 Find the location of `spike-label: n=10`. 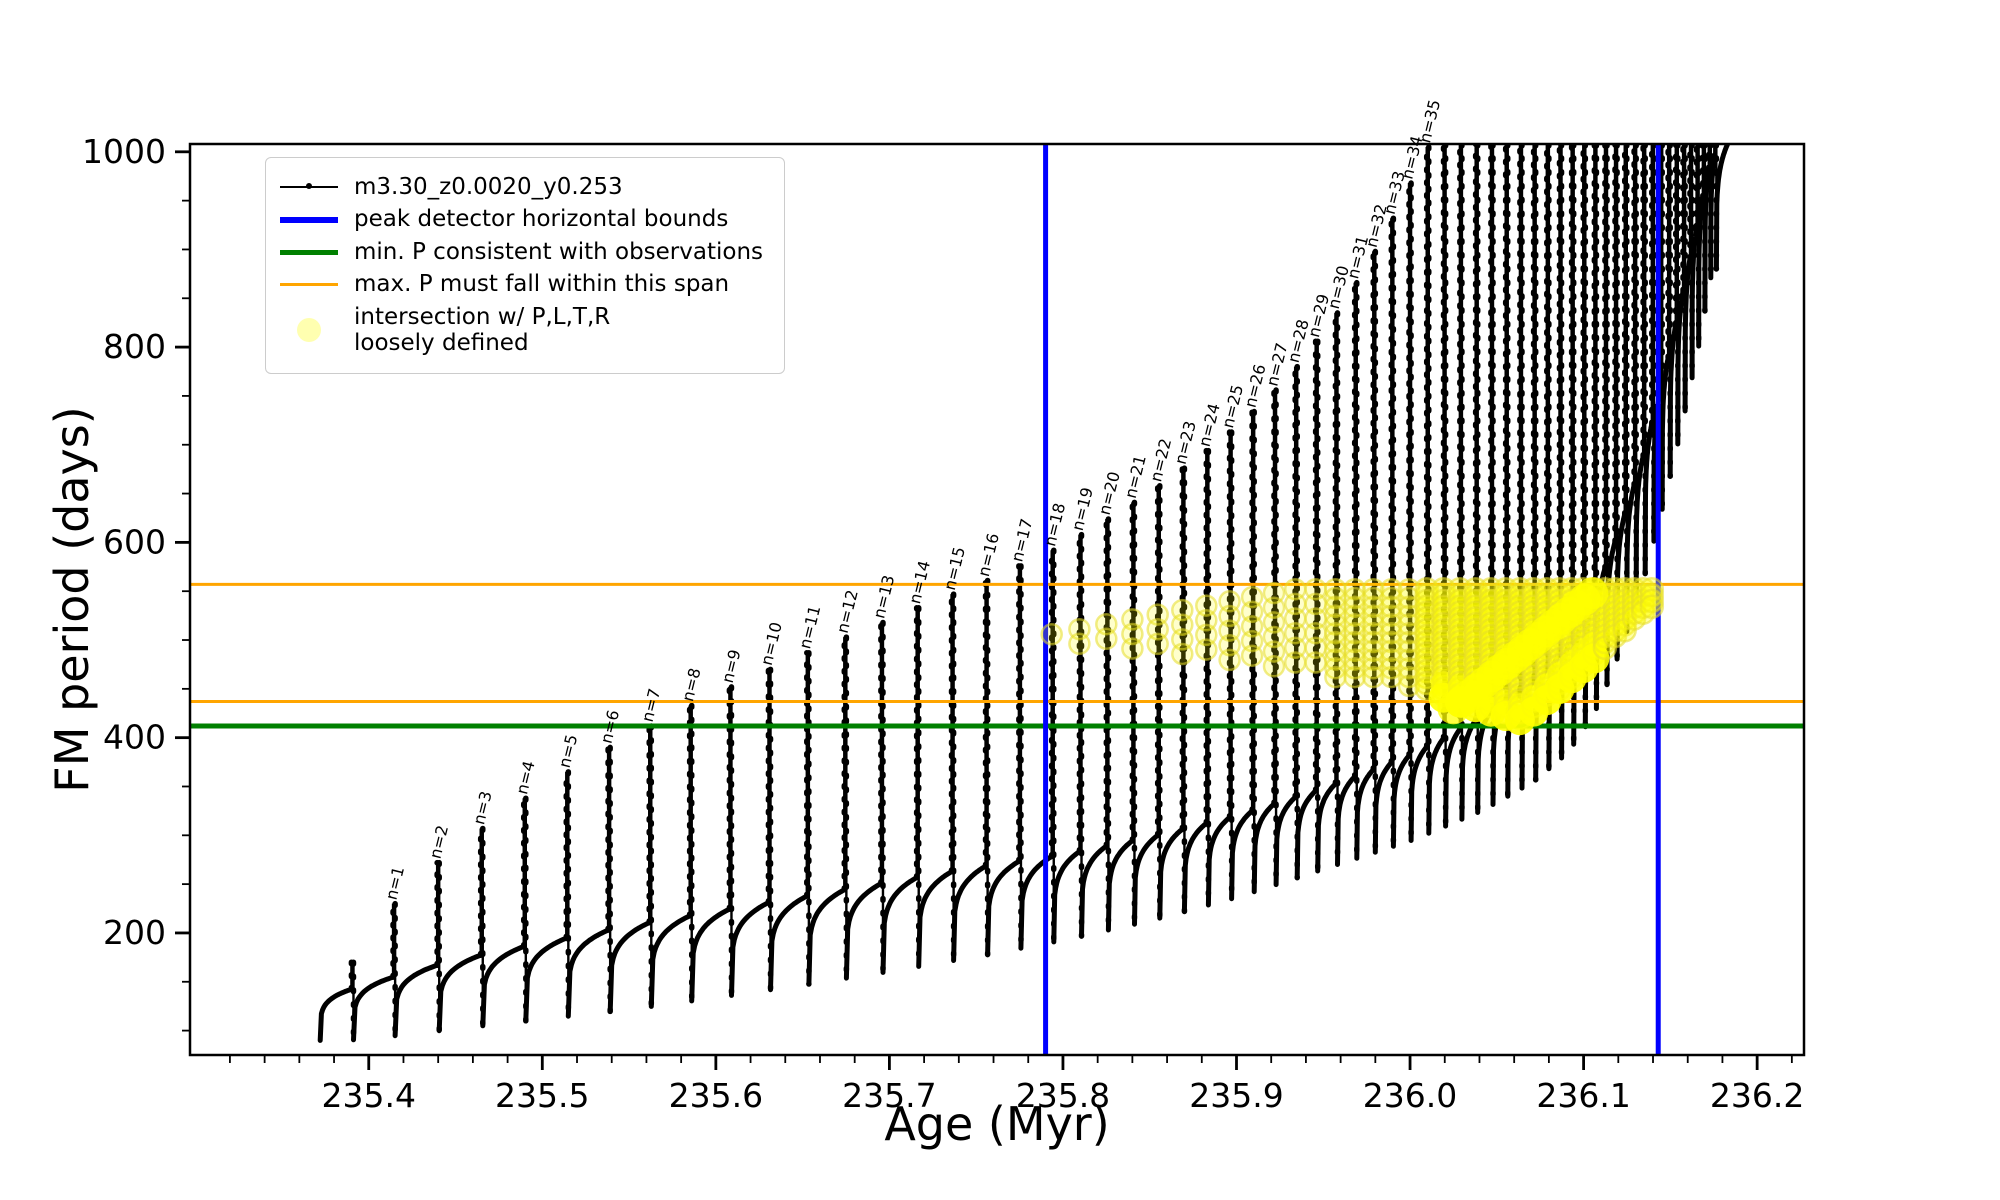

spike-label: n=10 is located at coordinates (771, 643).